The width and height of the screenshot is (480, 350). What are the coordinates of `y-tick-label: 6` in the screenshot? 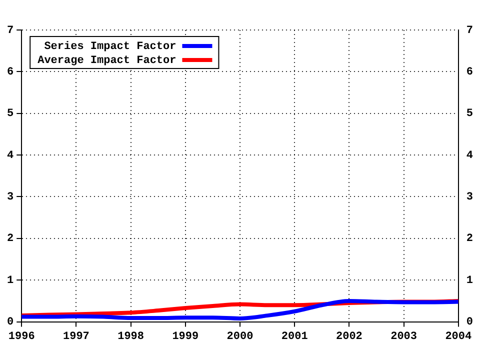 It's located at (10, 72).